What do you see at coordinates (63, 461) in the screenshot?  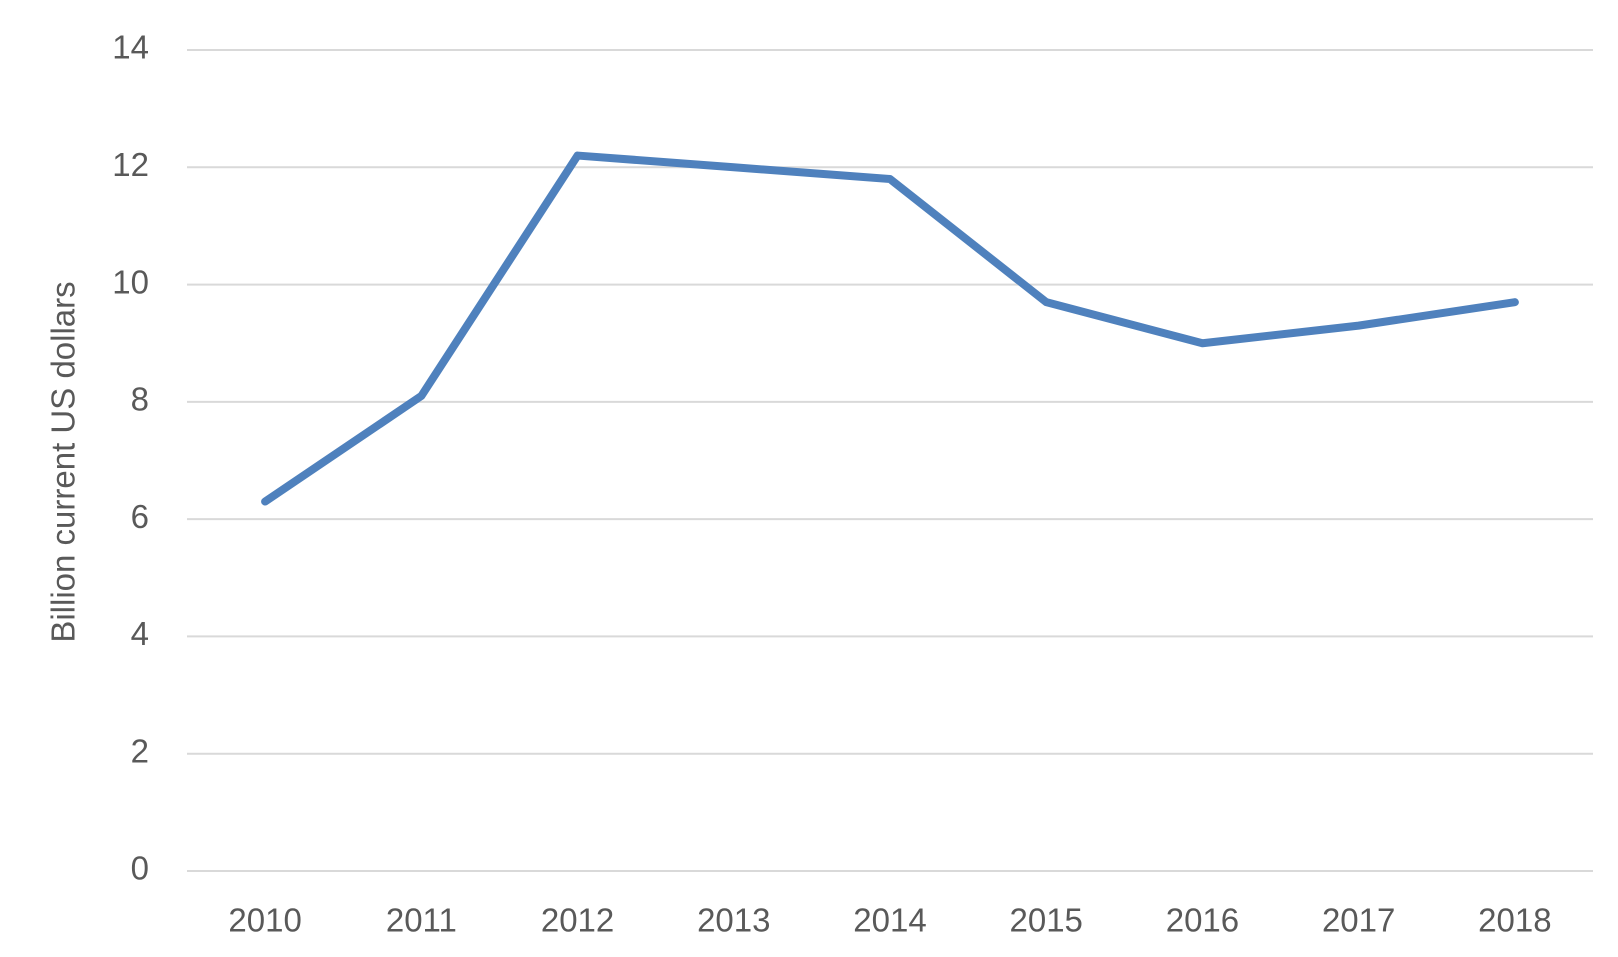 I see `y-axis-label: Billion current US dollars` at bounding box center [63, 461].